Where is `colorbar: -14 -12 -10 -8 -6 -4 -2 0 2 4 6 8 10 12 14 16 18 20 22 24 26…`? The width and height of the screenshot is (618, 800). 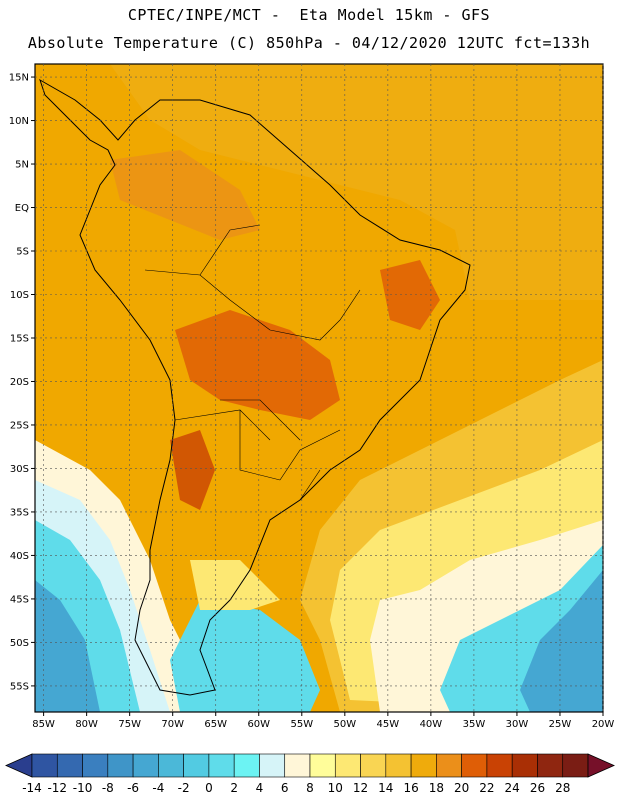
colorbar: -14 -12 -10 -8 -6 -4 -2 0 2 4 6 8 10 12 14 16 18 20 22 24 26… is located at coordinates (310, 774).